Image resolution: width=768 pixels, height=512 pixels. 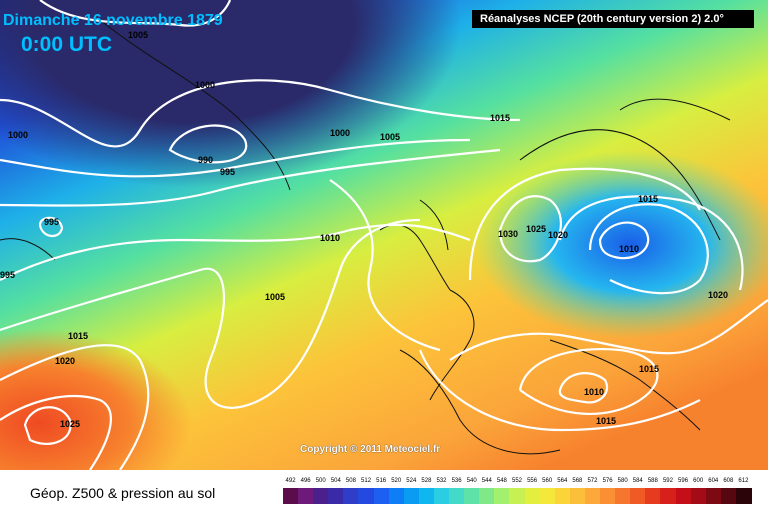 I want to click on legend-tick: 552, so click(x=516, y=481).